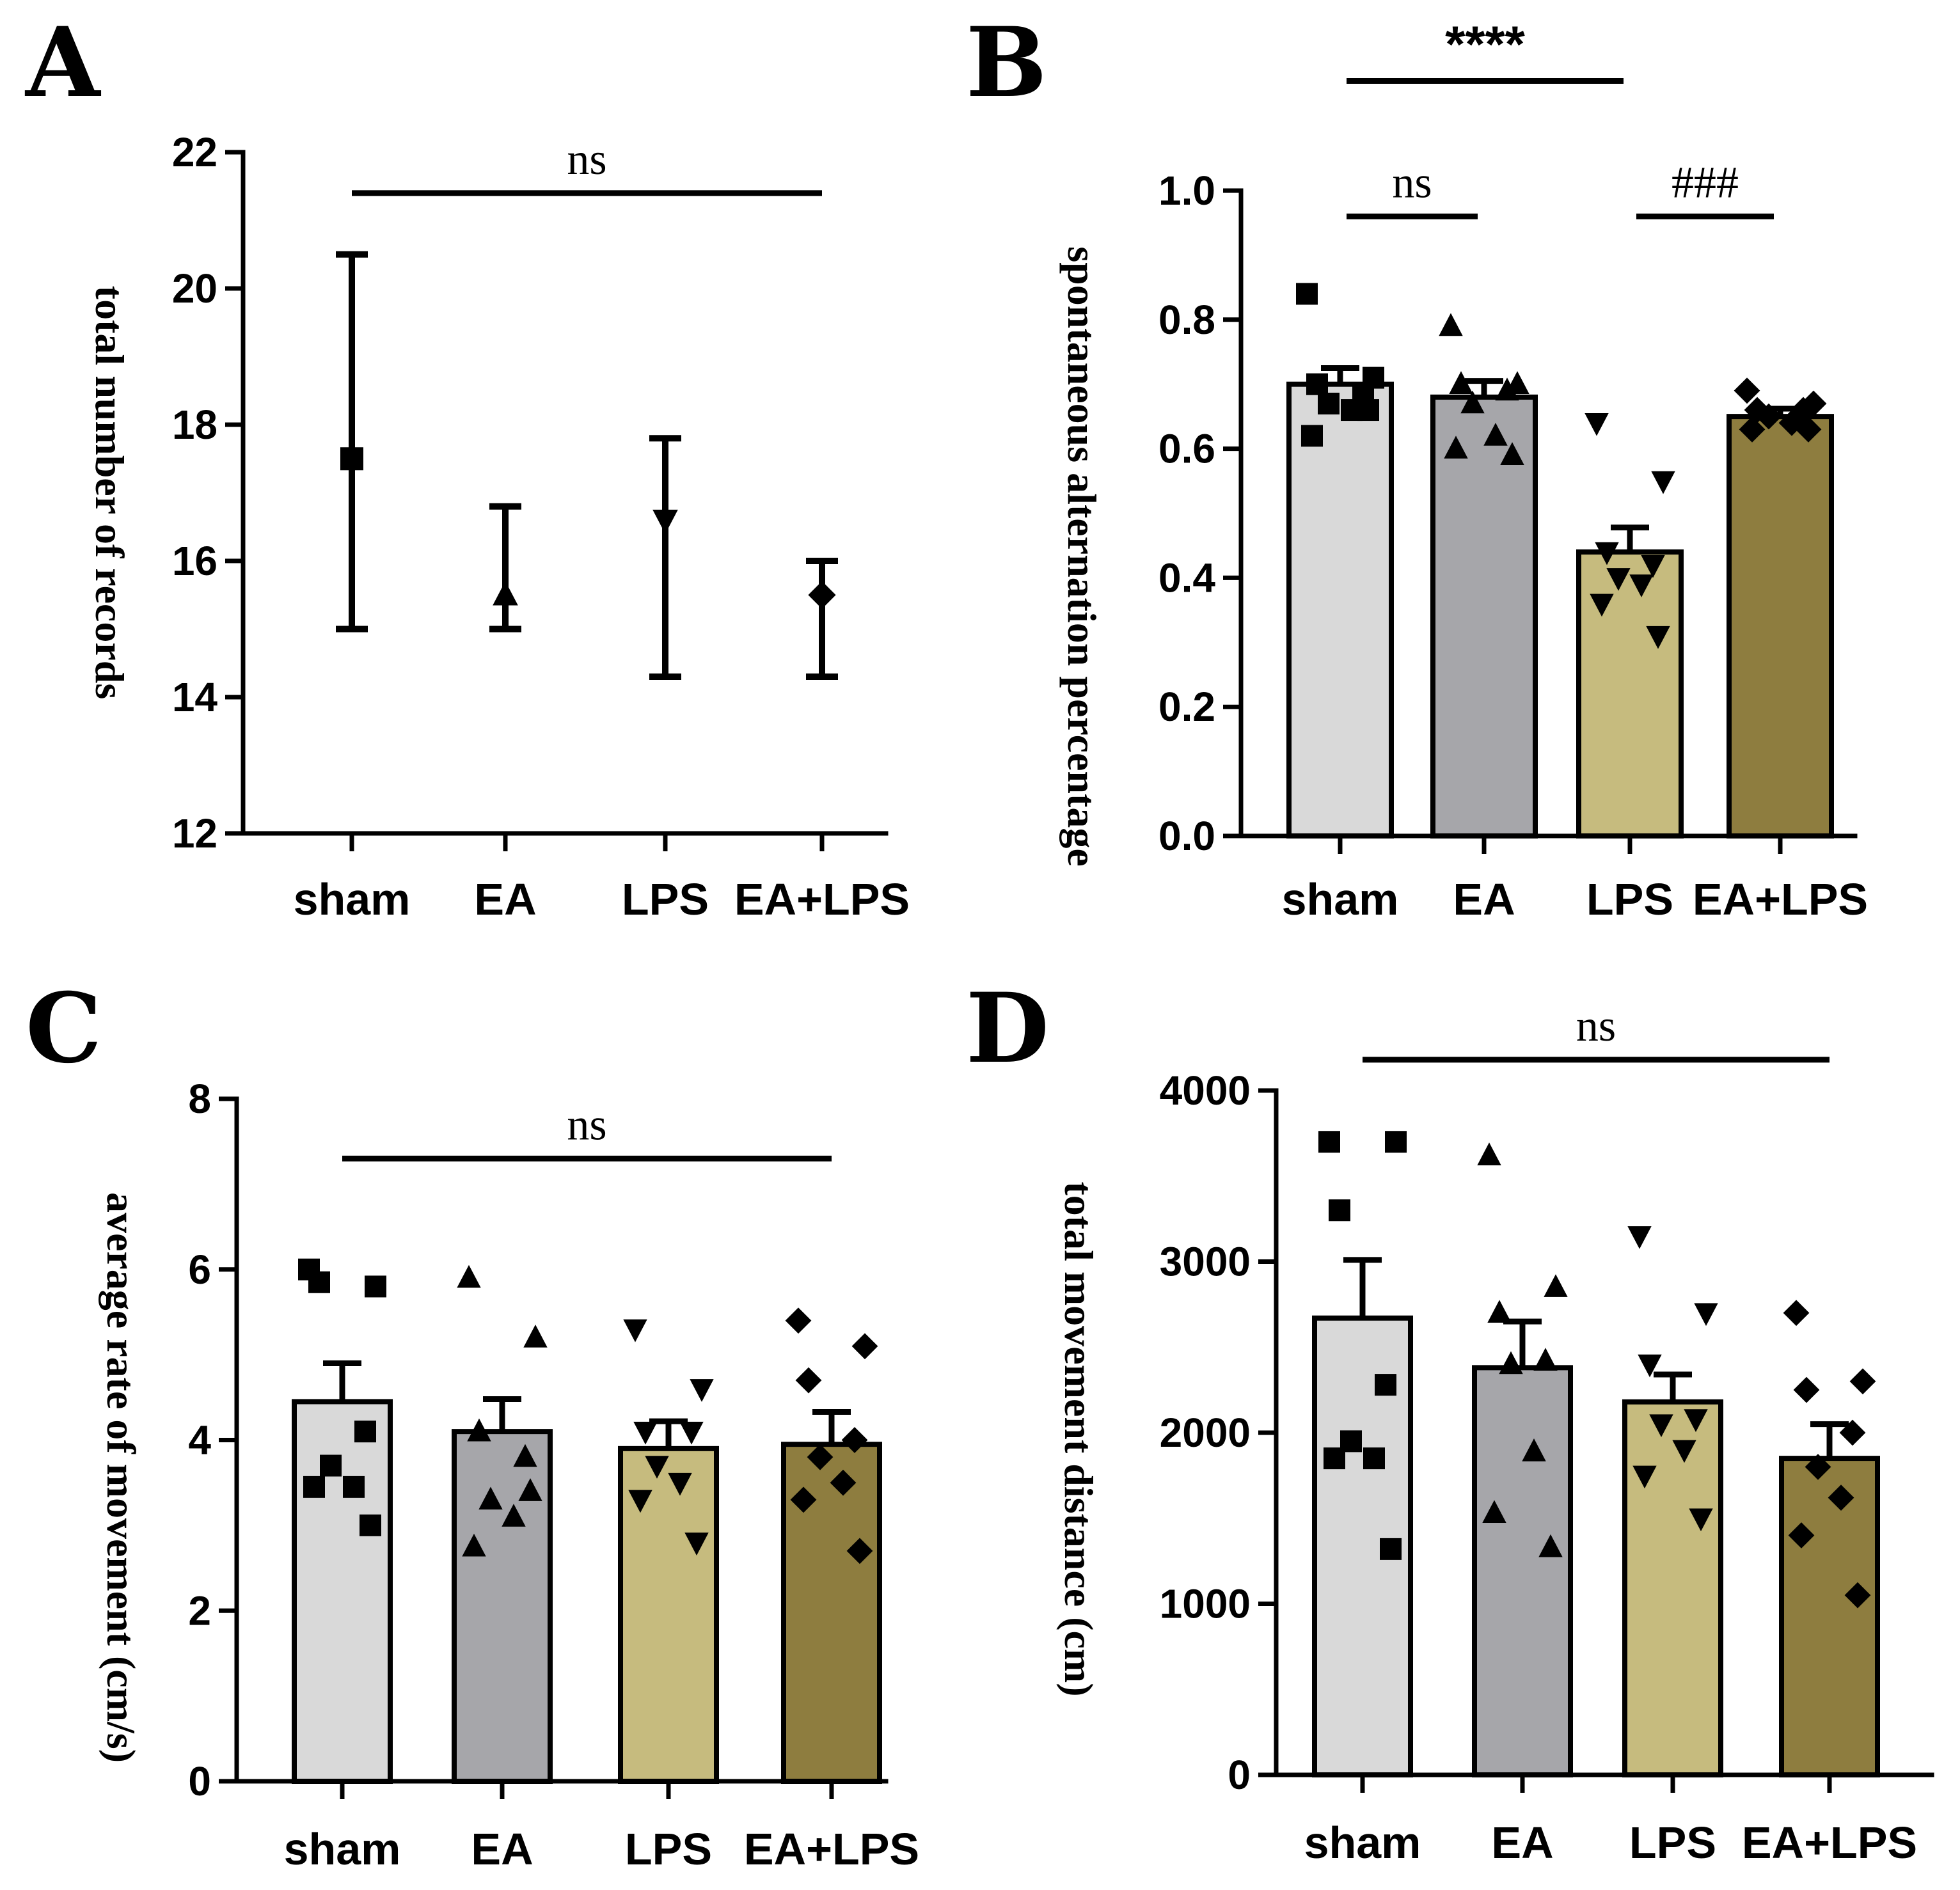 This screenshot has width=1960, height=1890. What do you see at coordinates (63, 62) in the screenshot?
I see `panel-a-letter: A` at bounding box center [63, 62].